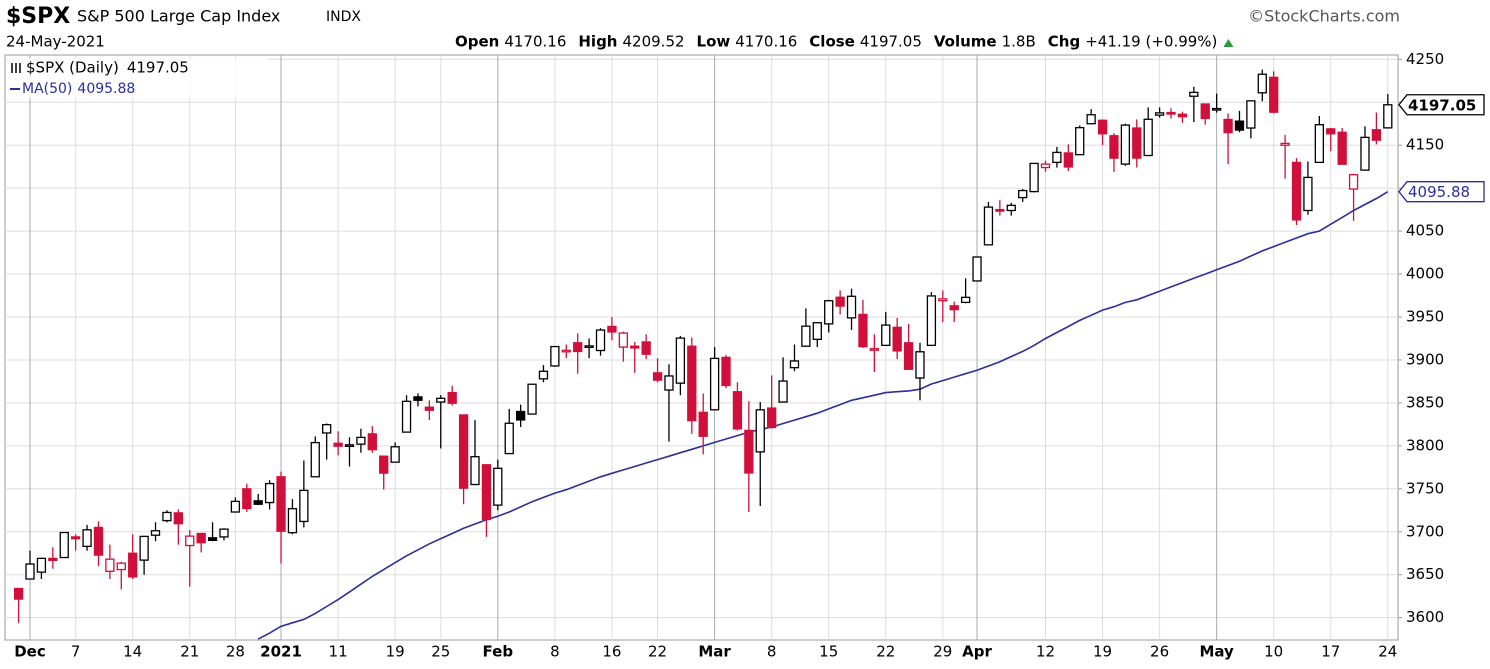  I want to click on header-value: 1.8B, so click(1019, 42).